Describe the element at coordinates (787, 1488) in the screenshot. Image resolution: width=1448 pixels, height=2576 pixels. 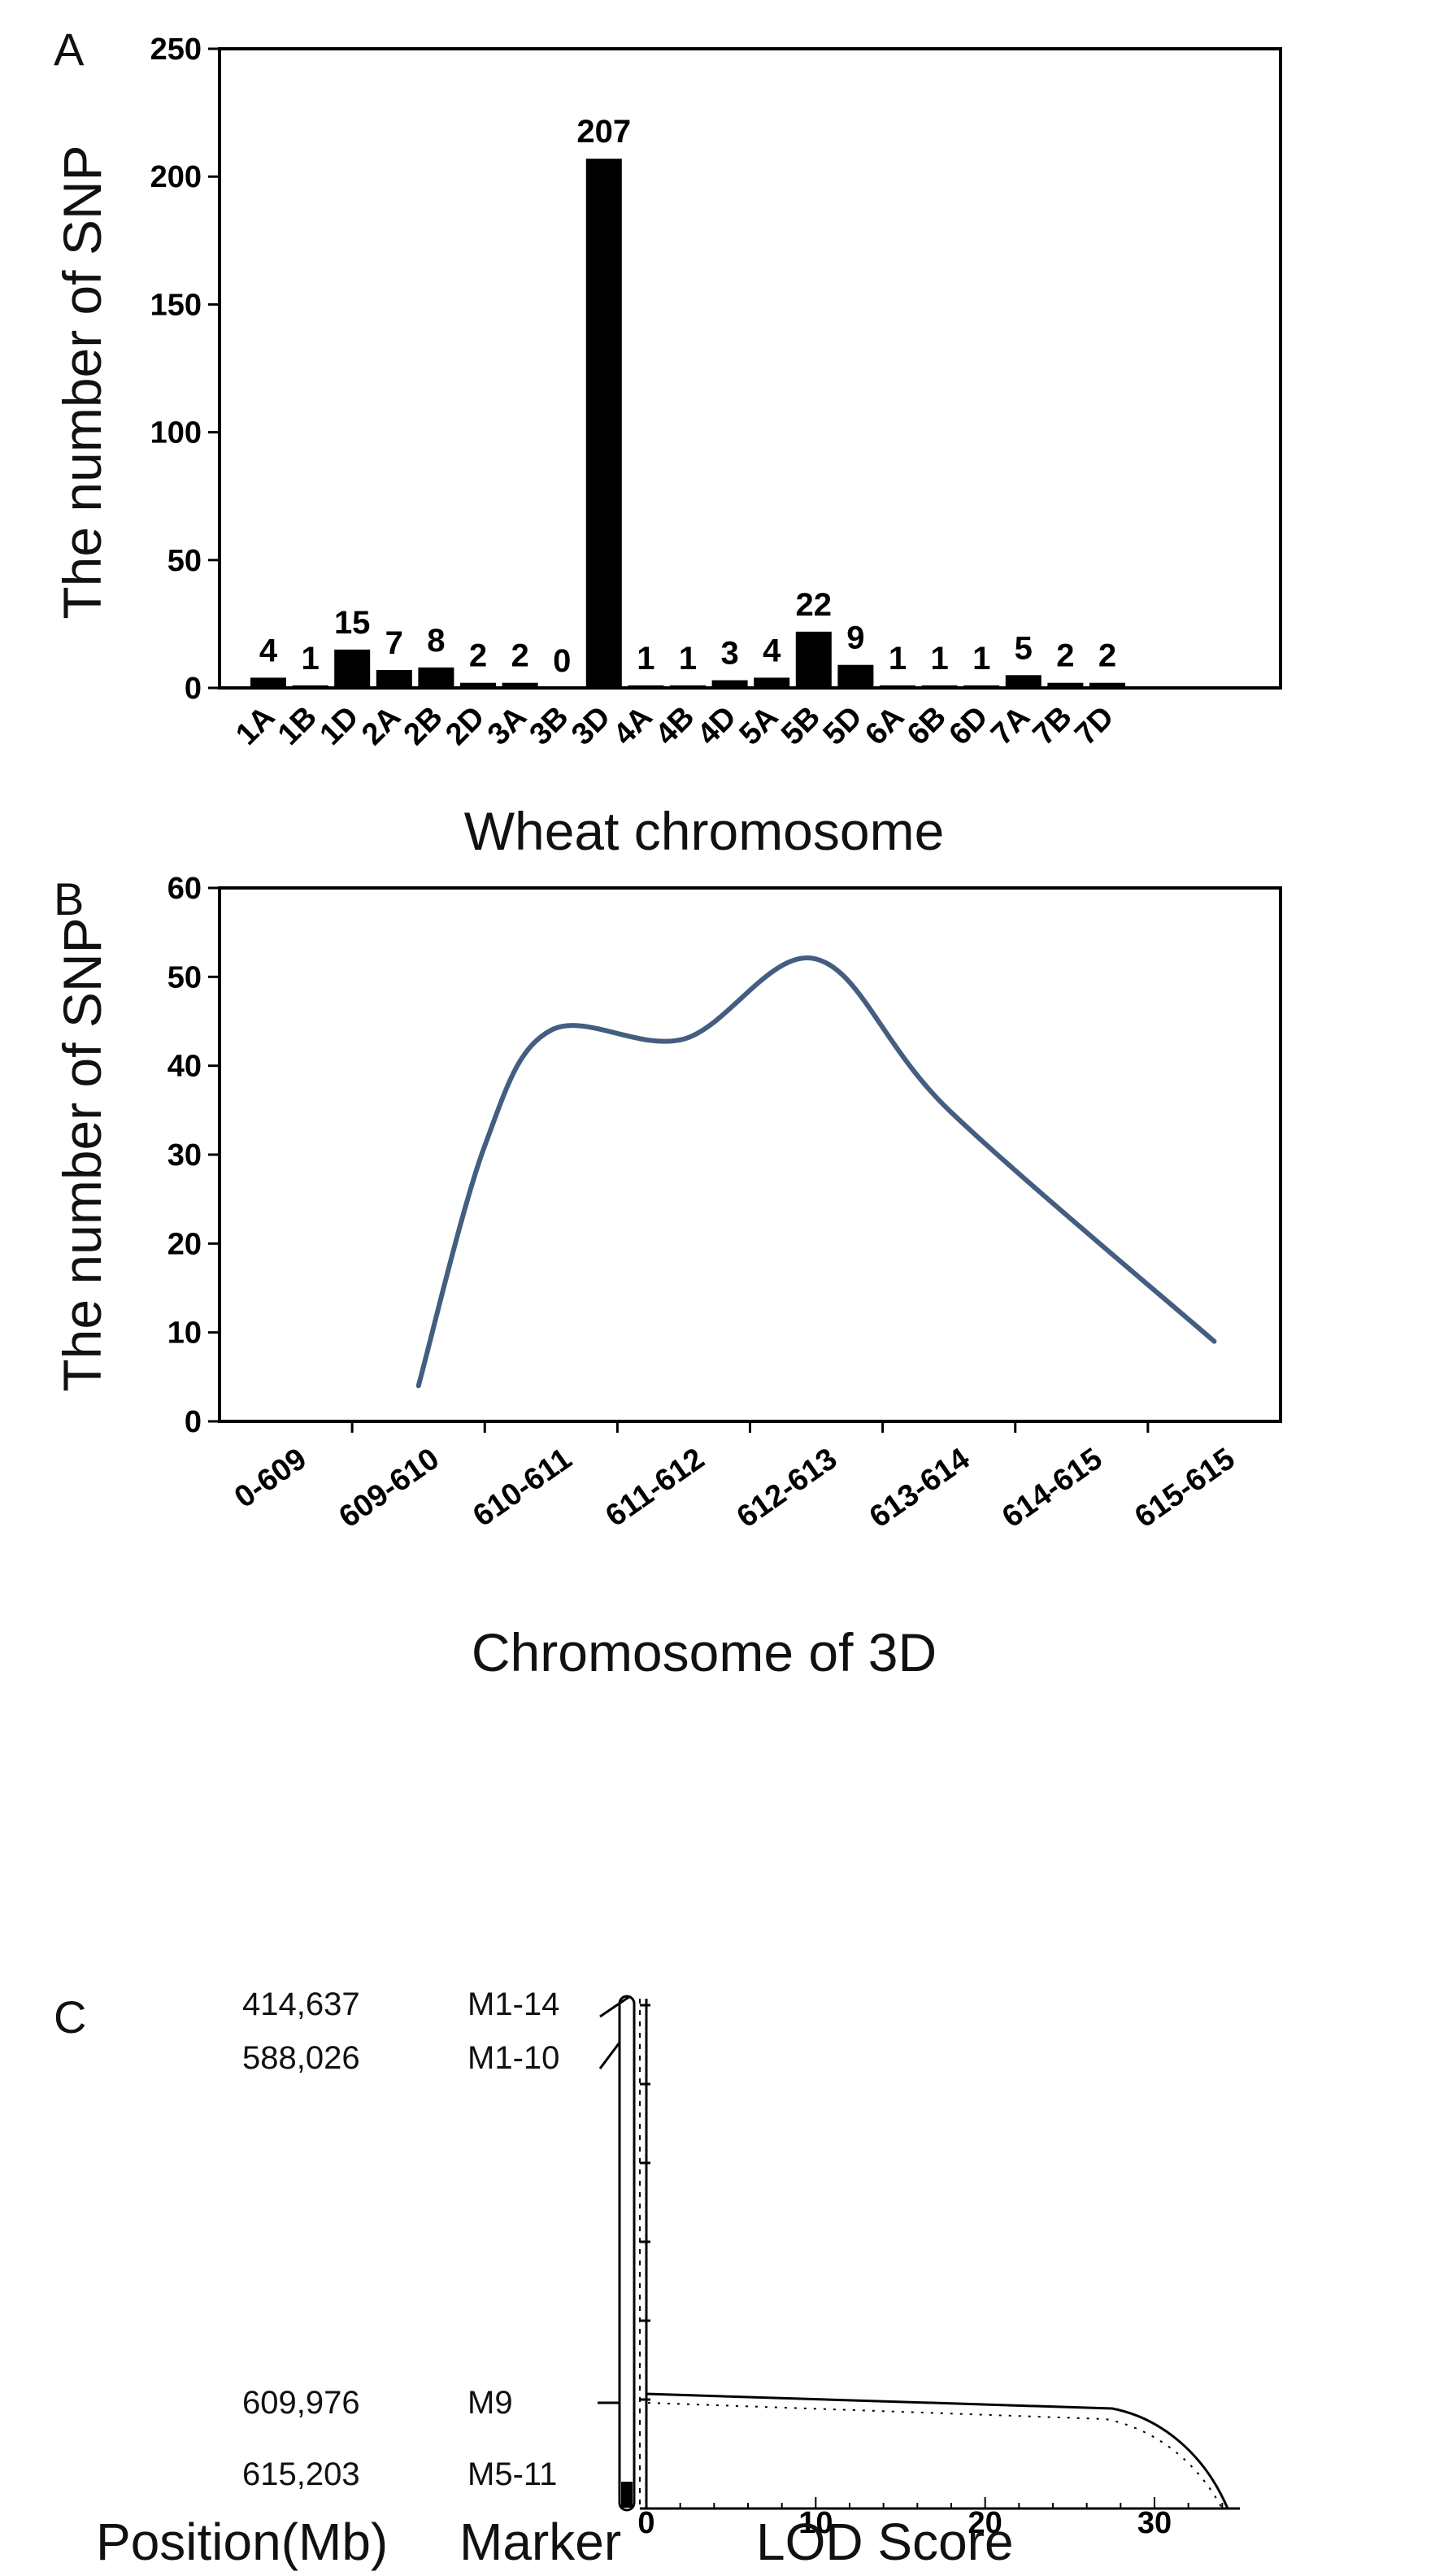
I see `x-tick-label-b-4: 612-613` at that location.